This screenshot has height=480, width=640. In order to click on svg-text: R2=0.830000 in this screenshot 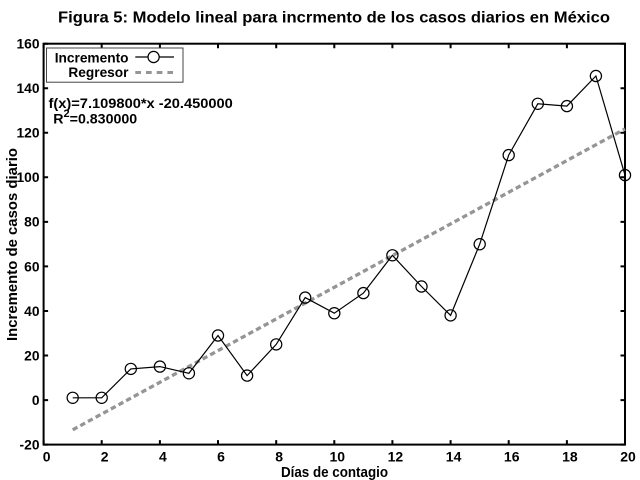, I will do `click(95, 117)`.